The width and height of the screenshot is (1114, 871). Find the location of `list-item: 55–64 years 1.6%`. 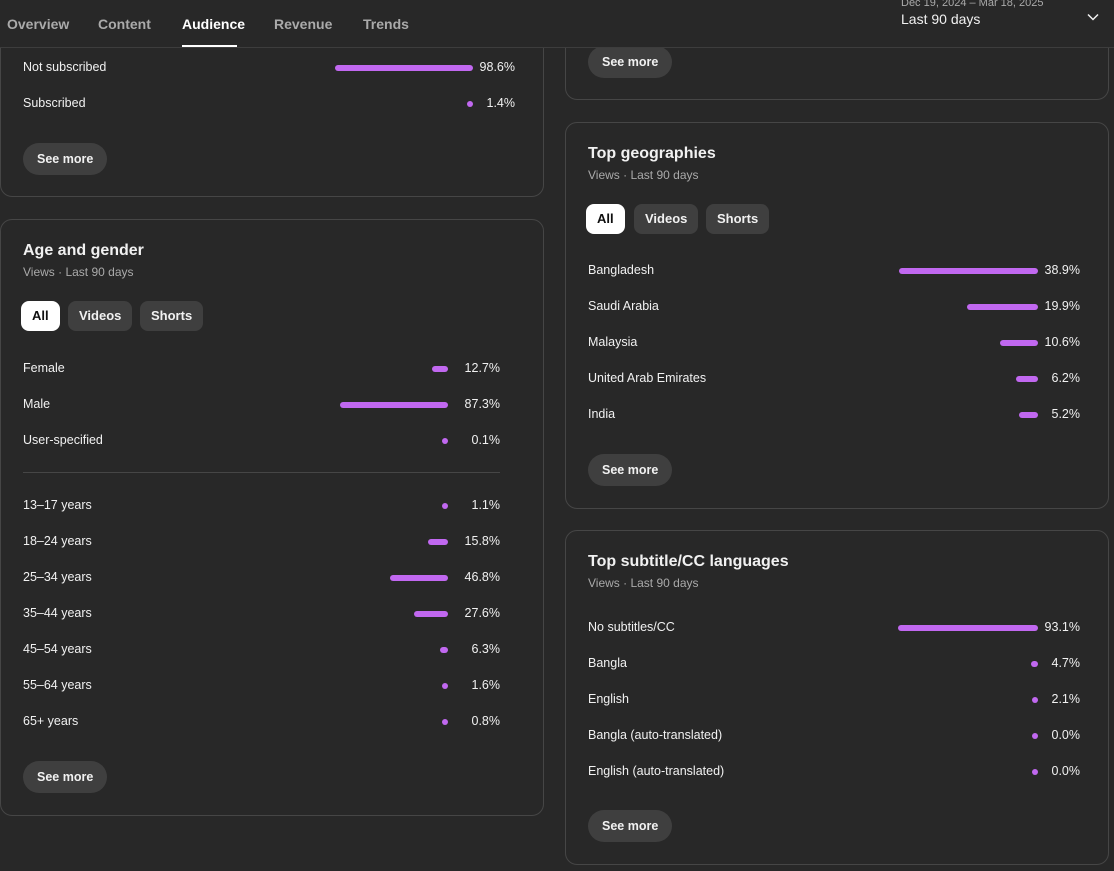

list-item: 55–64 years 1.6% is located at coordinates (261, 685).